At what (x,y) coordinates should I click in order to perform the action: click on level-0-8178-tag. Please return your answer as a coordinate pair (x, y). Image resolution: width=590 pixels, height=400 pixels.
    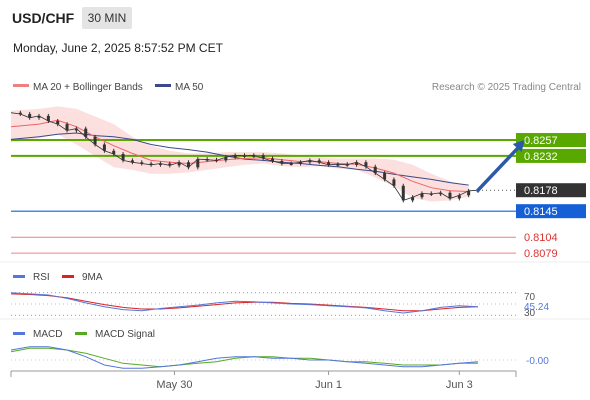
    Looking at the image, I should click on (551, 190).